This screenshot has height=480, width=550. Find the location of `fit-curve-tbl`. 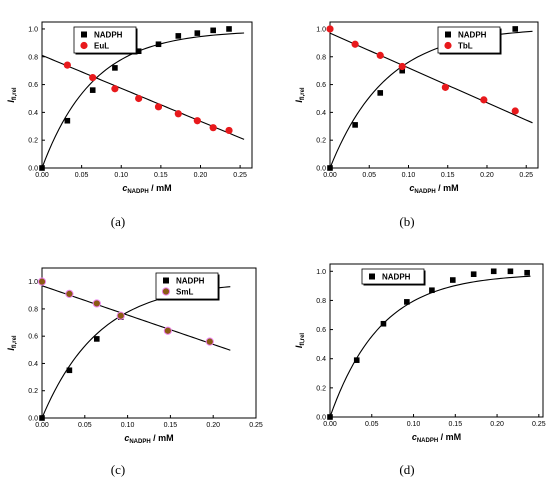

fit-curve-tbl is located at coordinates (431, 78).